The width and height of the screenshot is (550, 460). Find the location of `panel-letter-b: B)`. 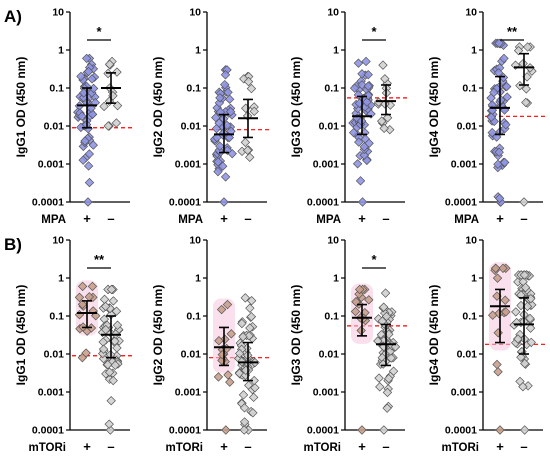

panel-letter-b: B) is located at coordinates (13, 244).